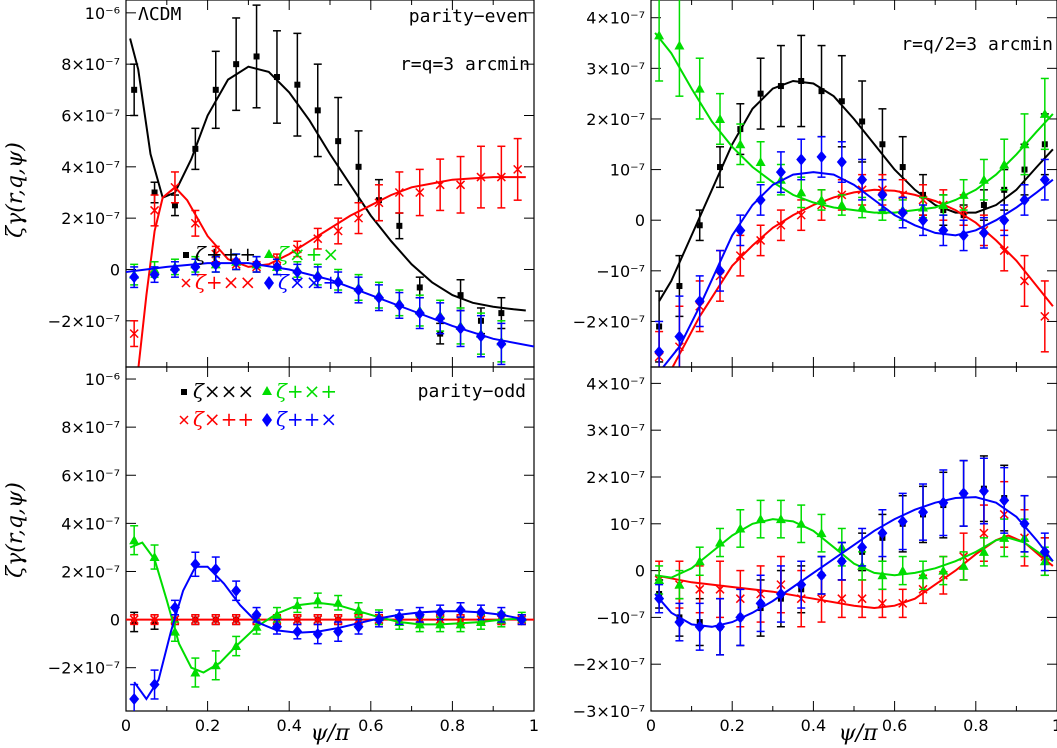  Describe the element at coordinates (452, 725) in the screenshot. I see `x-tick-label: 0.8` at that location.